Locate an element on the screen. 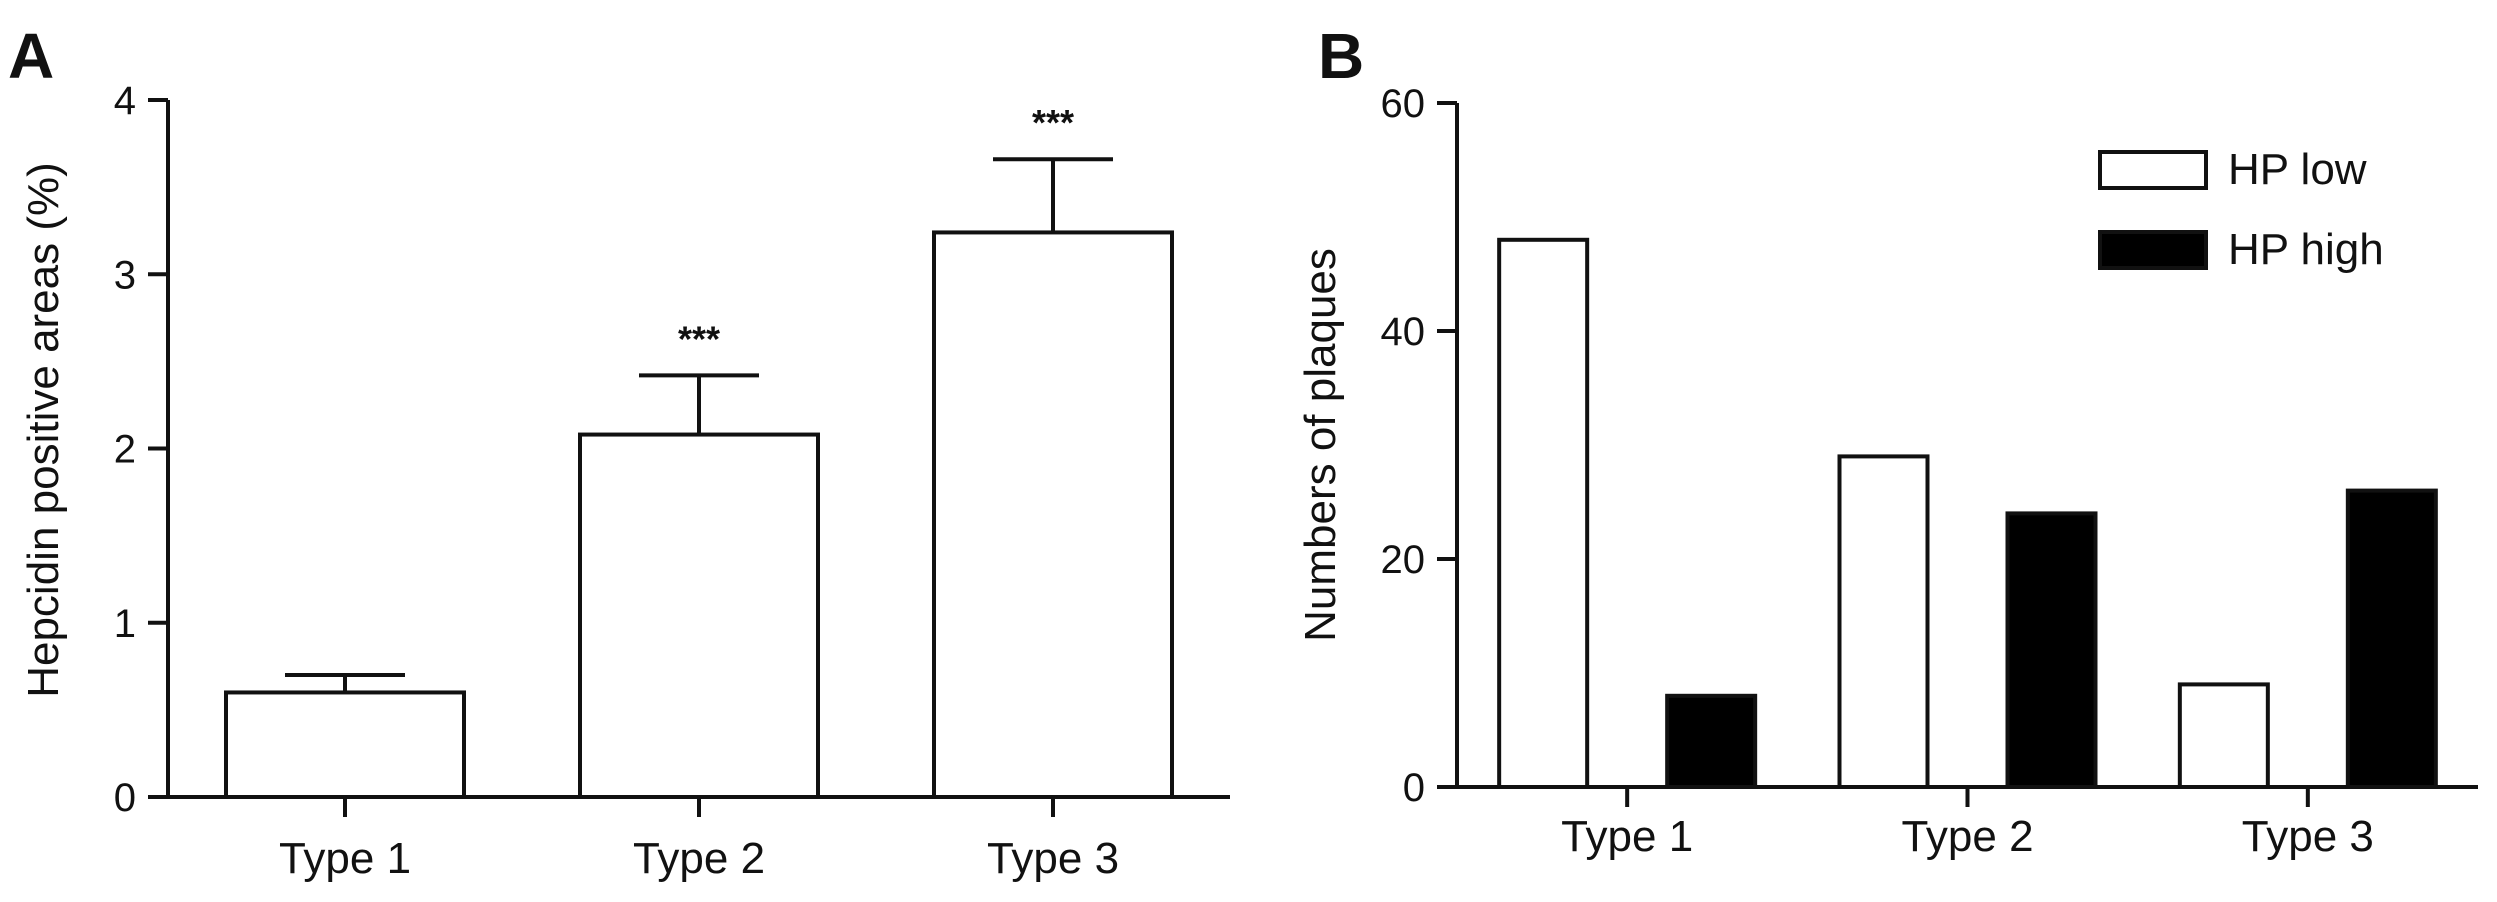 This screenshot has height=902, width=2497. panel-a-letter: A is located at coordinates (31, 56).